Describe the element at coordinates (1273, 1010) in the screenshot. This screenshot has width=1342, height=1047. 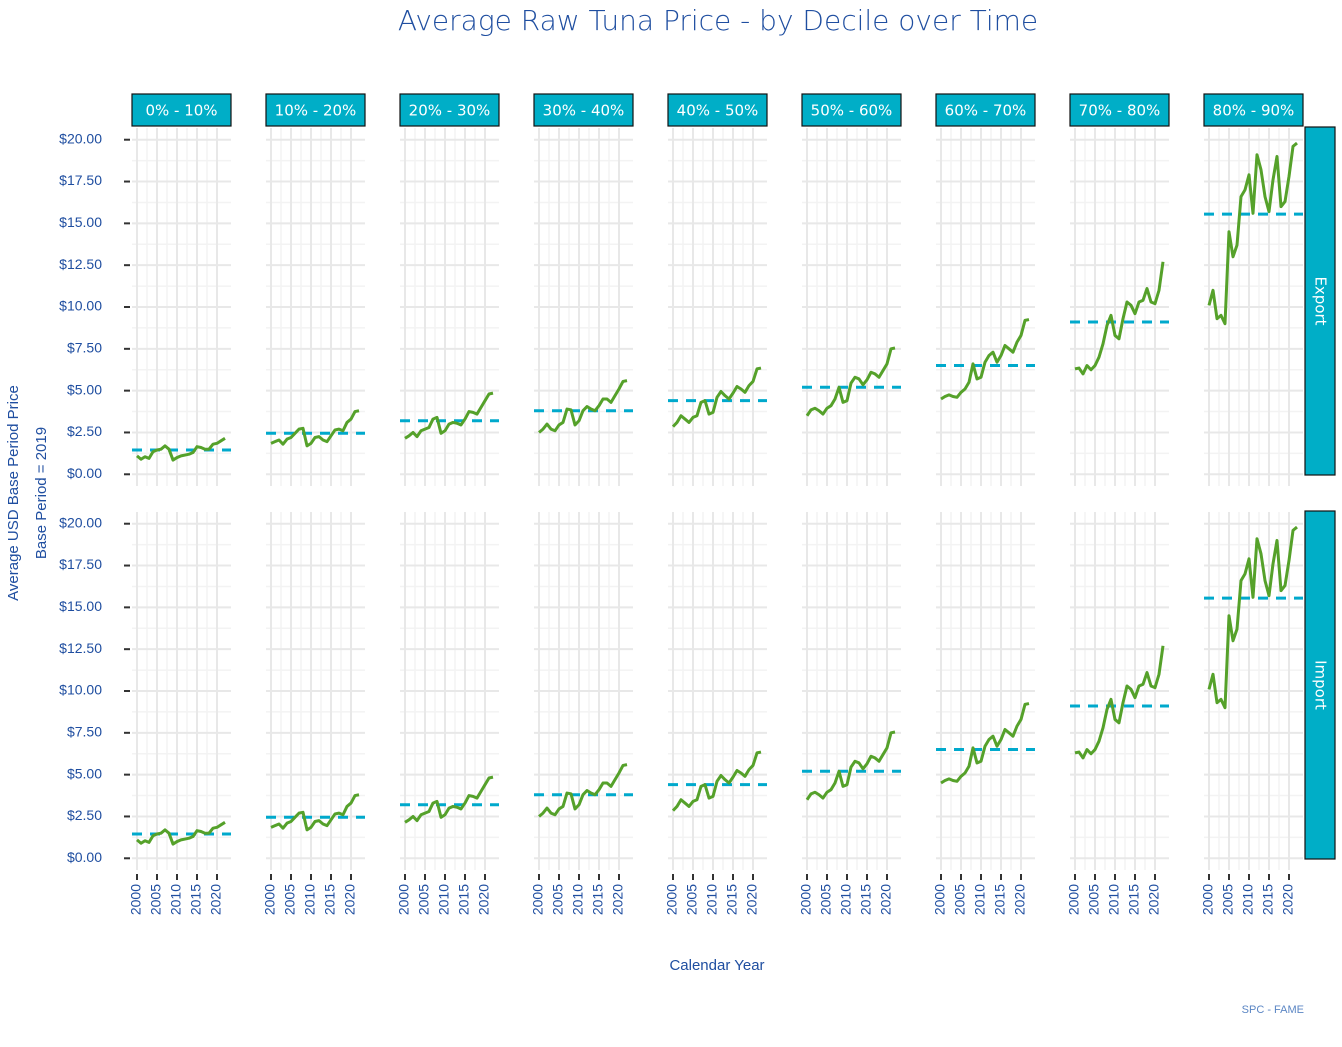
I see `caption: SPC - FAME` at that location.